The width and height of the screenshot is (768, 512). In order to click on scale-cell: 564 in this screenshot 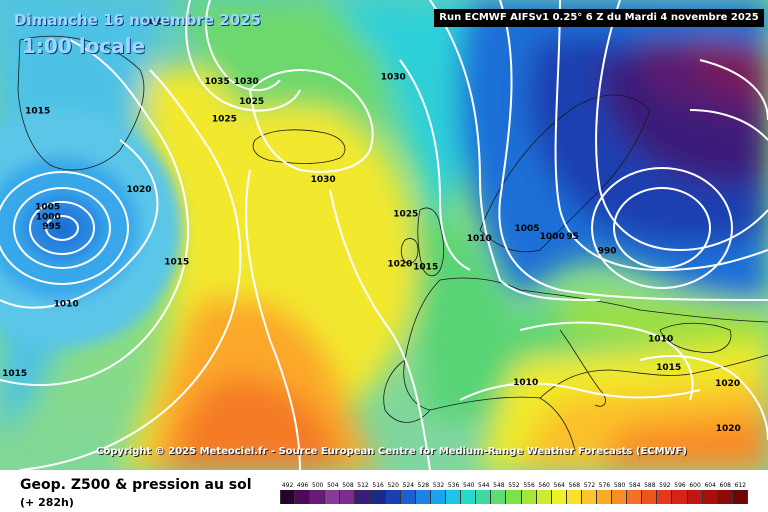, I will do `click(559, 493)`.